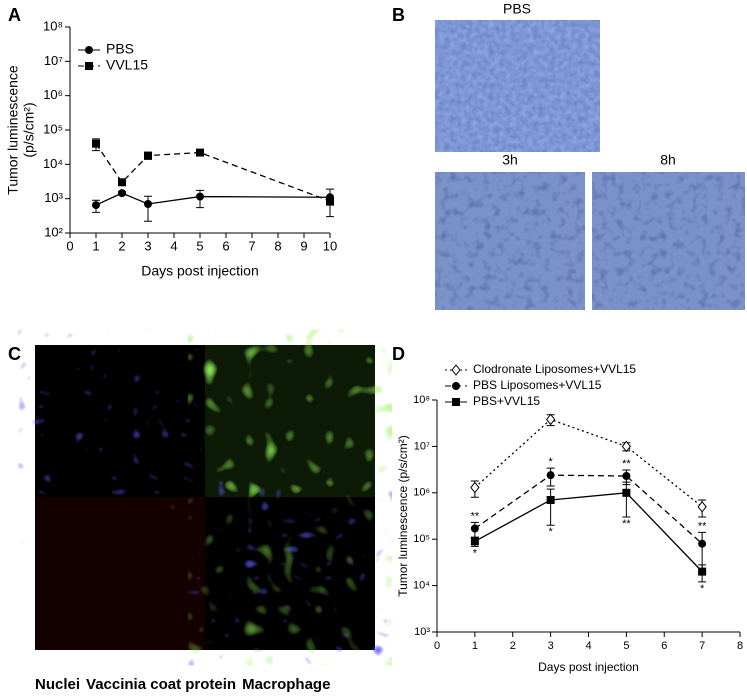  Describe the element at coordinates (403, 516) in the screenshot. I see `y-axis-label: Tumor luminescence (p/s/cm²)` at that location.